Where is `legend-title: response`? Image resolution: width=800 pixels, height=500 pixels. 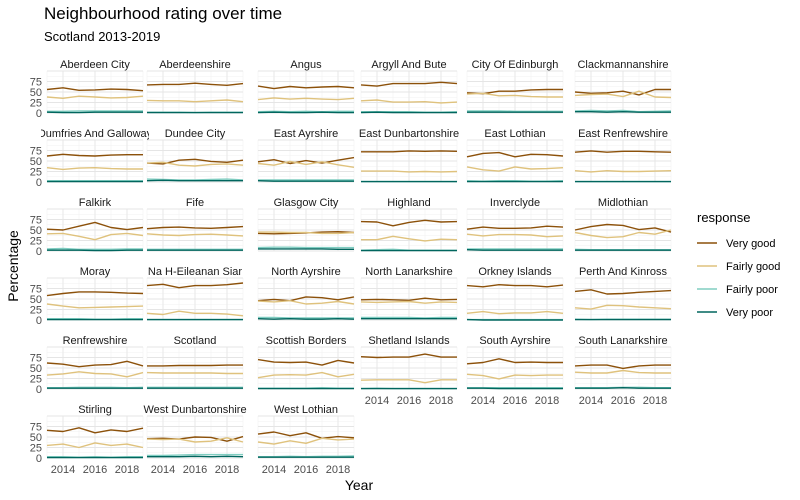 legend-title: response is located at coordinates (723, 217).